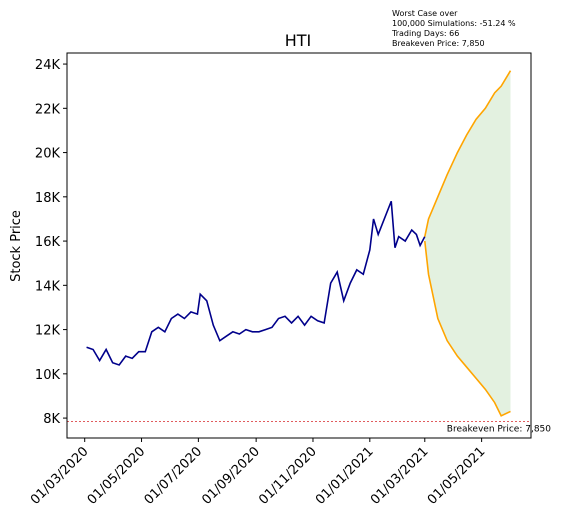 The image size is (561, 524). Describe the element at coordinates (48, 109) in the screenshot. I see `y-tick-label: 22K` at that location.